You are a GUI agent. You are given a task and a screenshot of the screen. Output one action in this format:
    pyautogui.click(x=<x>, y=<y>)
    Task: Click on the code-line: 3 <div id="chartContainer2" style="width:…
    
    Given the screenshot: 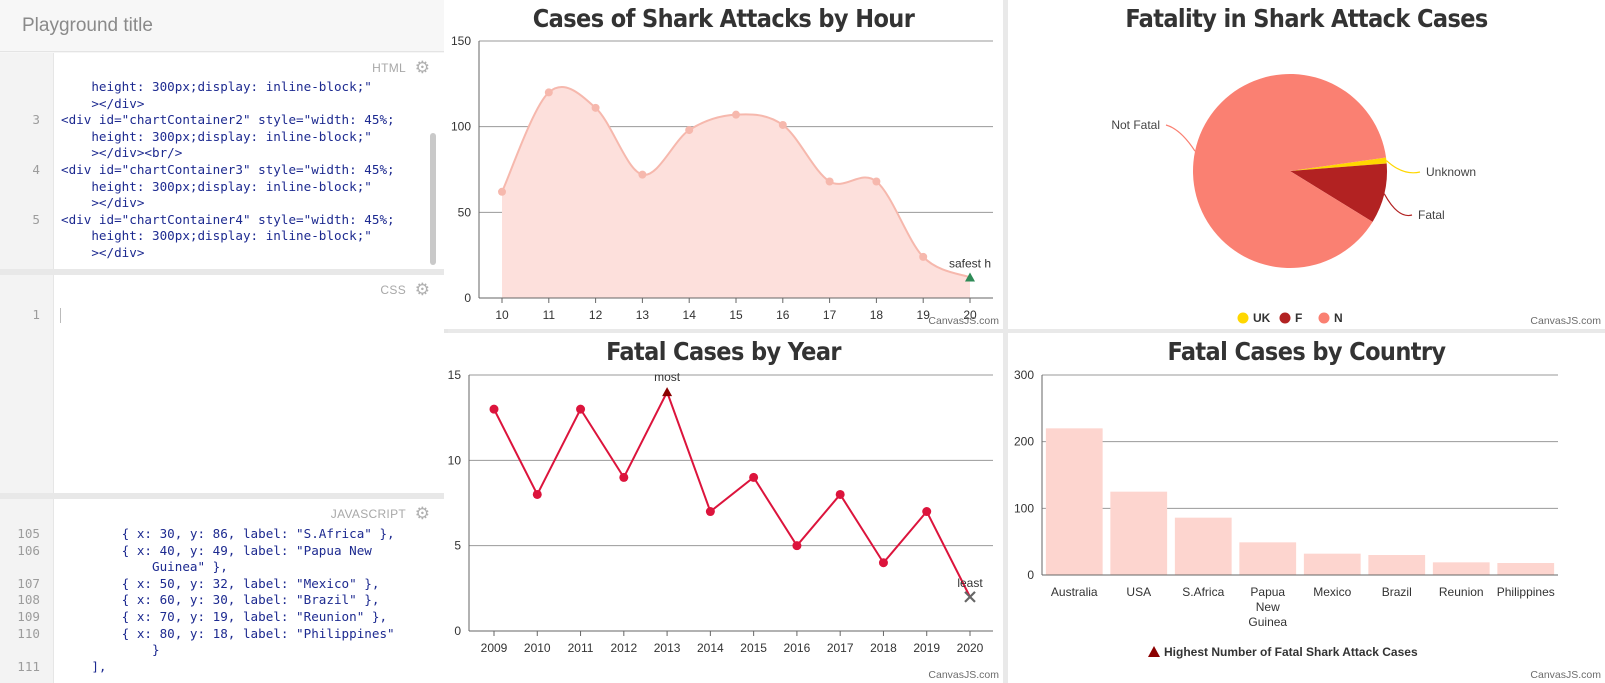 What is the action you would take?
    pyautogui.click(x=222, y=120)
    